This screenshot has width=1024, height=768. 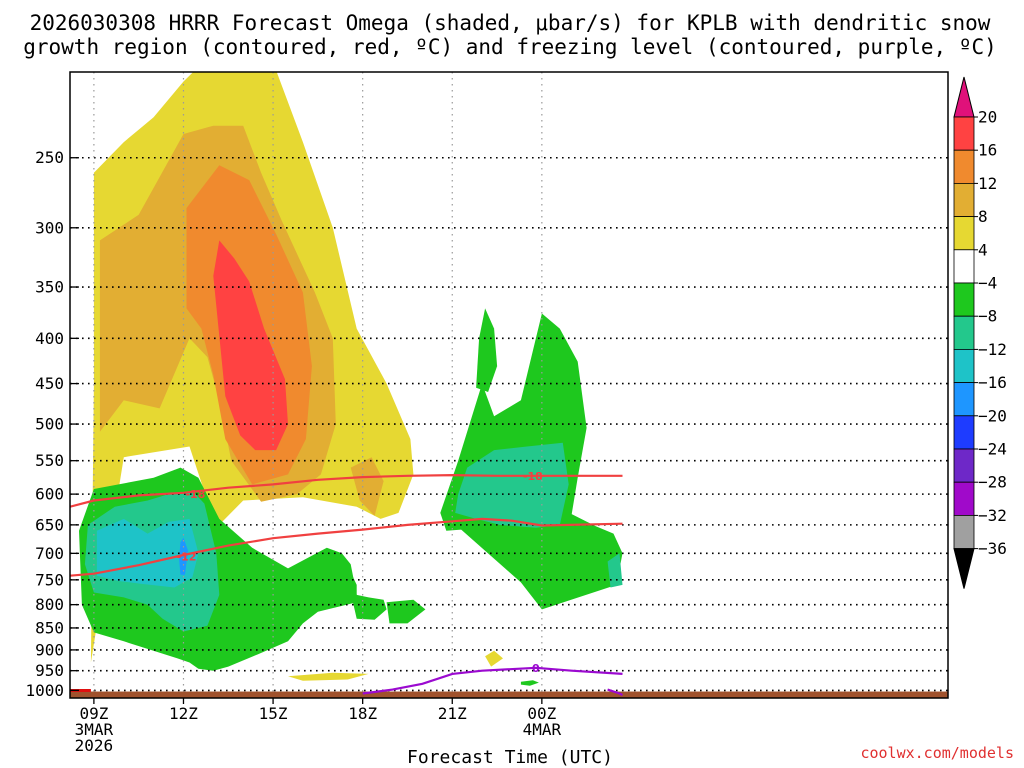 I want to click on y-tick-label-900: 900, so click(x=49, y=649).